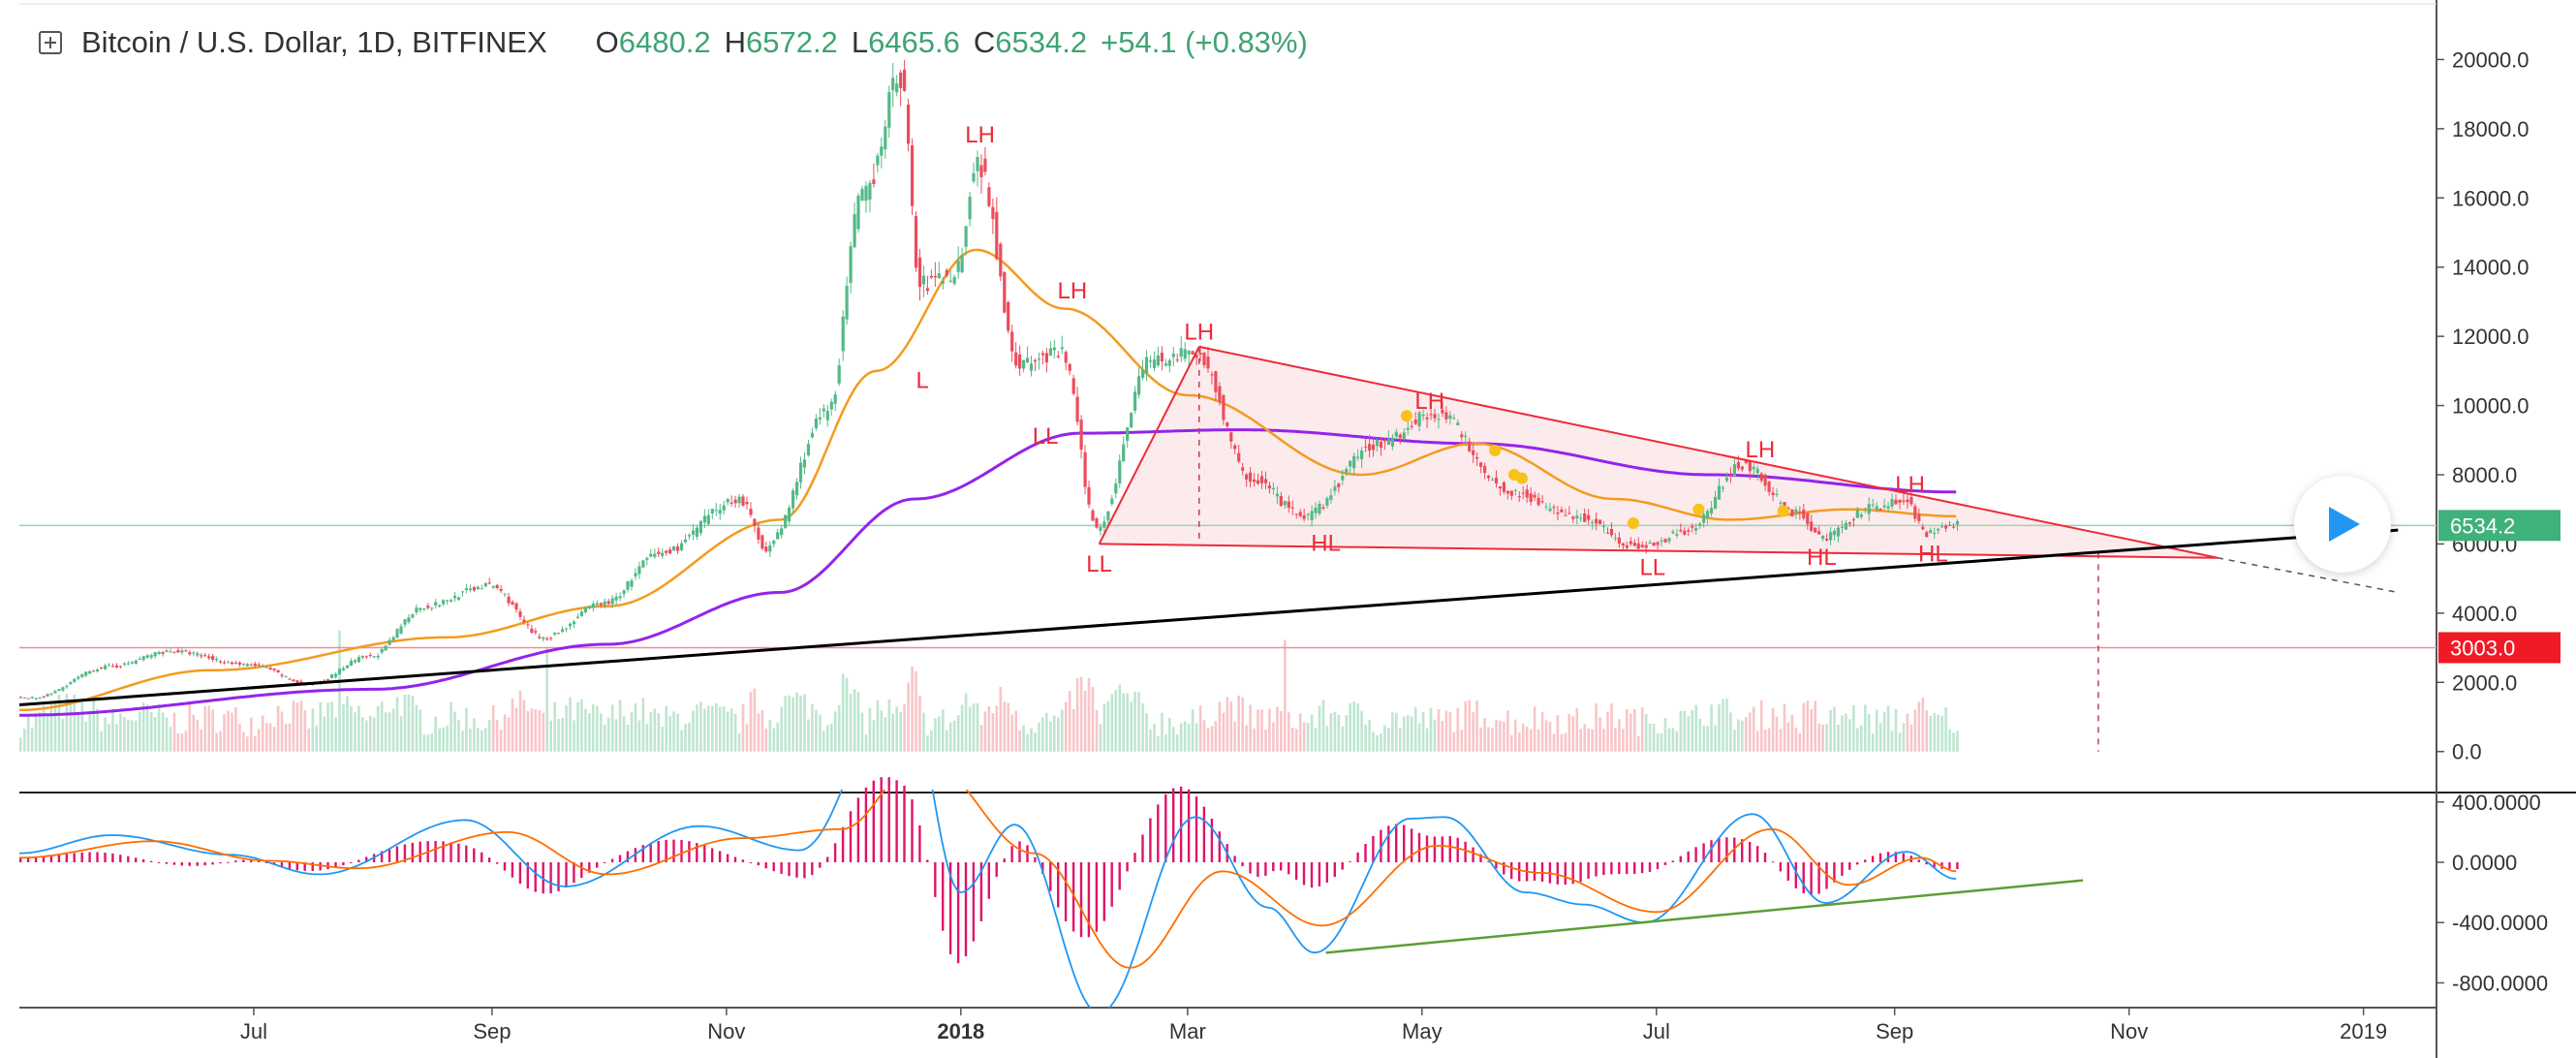 The image size is (2576, 1058). Describe the element at coordinates (1783, 511) in the screenshot. I see `signal-dot` at that location.